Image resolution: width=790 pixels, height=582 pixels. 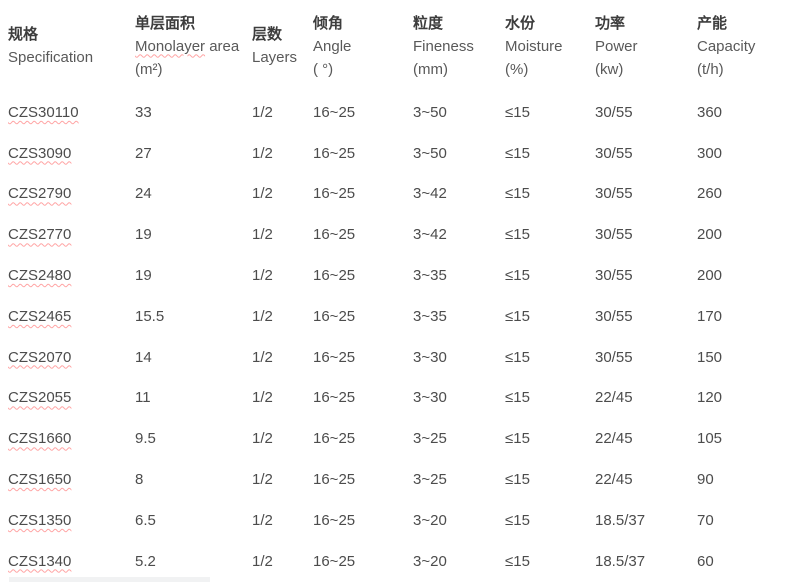 What do you see at coordinates (51, 57) in the screenshot?
I see `header-en-word: Specification` at bounding box center [51, 57].